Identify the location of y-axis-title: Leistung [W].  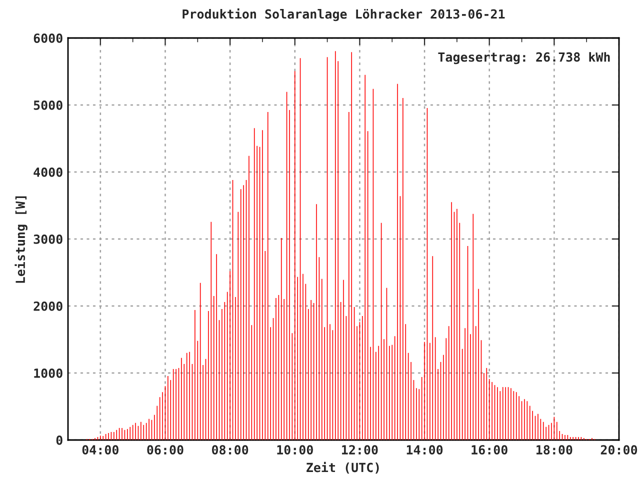
(21, 239).